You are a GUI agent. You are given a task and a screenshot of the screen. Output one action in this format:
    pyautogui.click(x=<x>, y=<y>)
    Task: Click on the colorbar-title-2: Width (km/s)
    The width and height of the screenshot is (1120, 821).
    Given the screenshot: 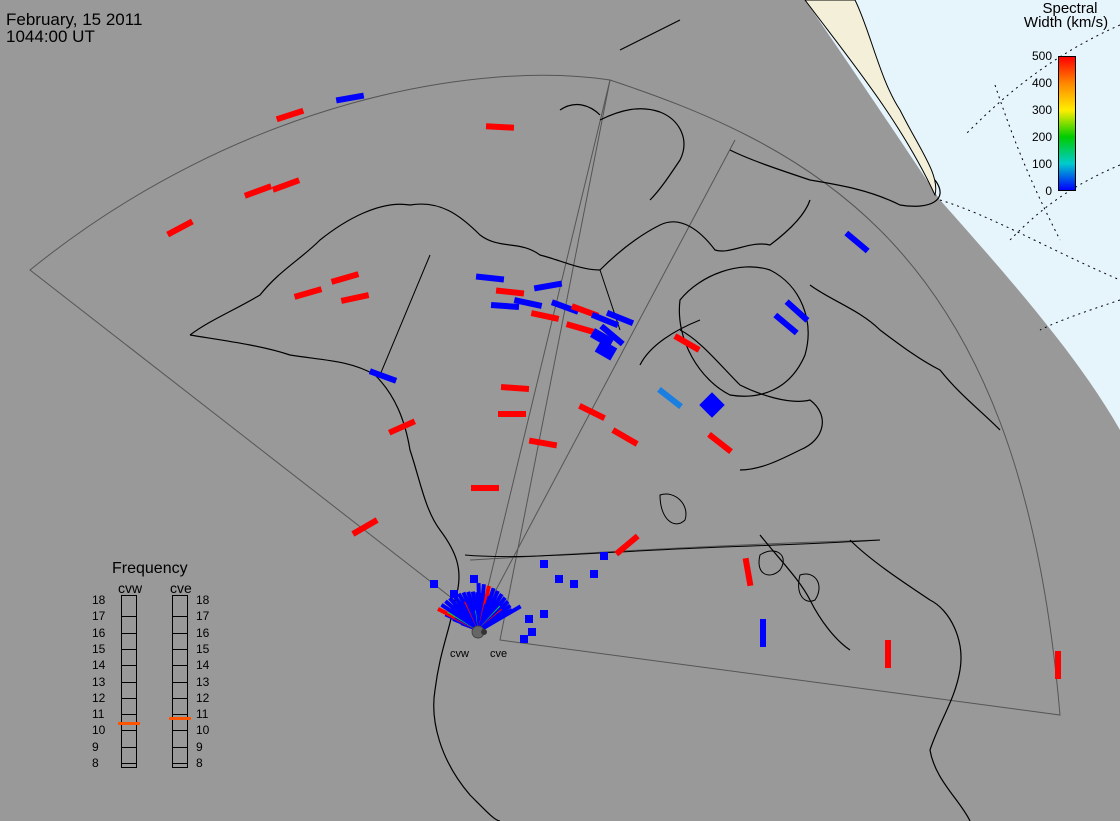 What is the action you would take?
    pyautogui.click(x=1066, y=22)
    